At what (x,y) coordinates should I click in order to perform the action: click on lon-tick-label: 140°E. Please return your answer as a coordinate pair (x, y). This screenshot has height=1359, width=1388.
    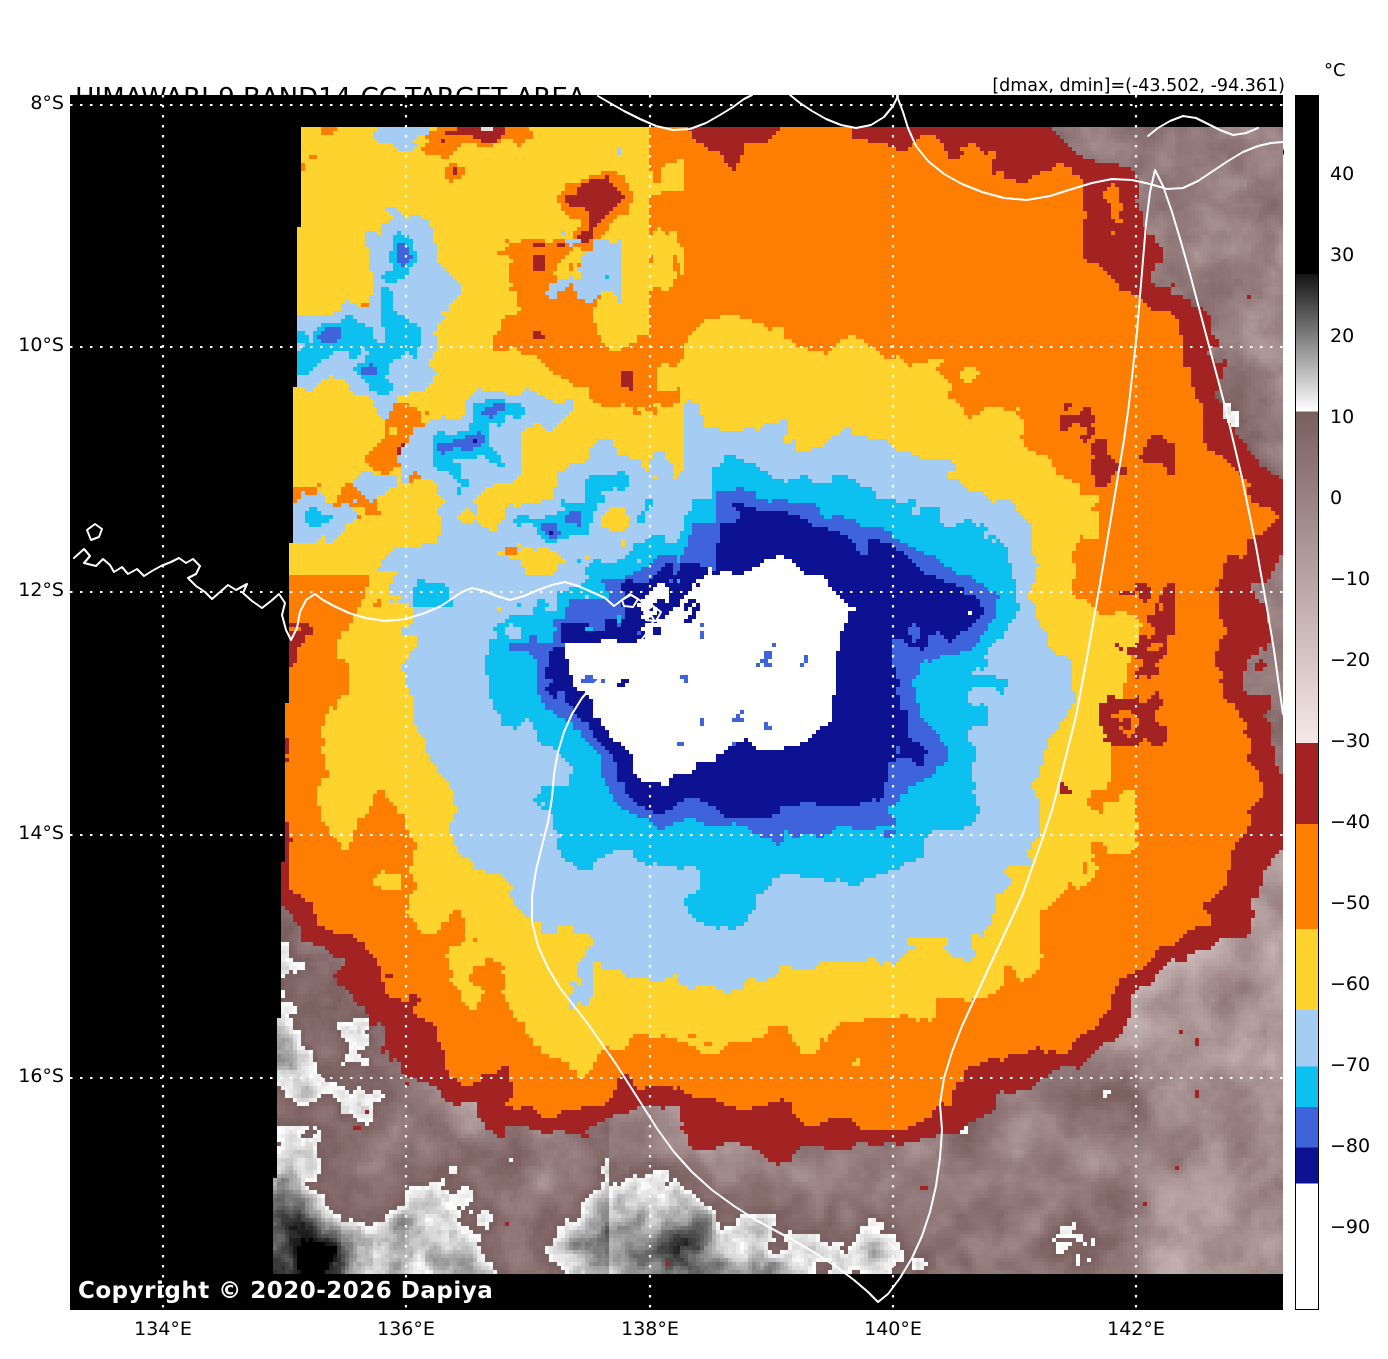
    Looking at the image, I should click on (893, 1329).